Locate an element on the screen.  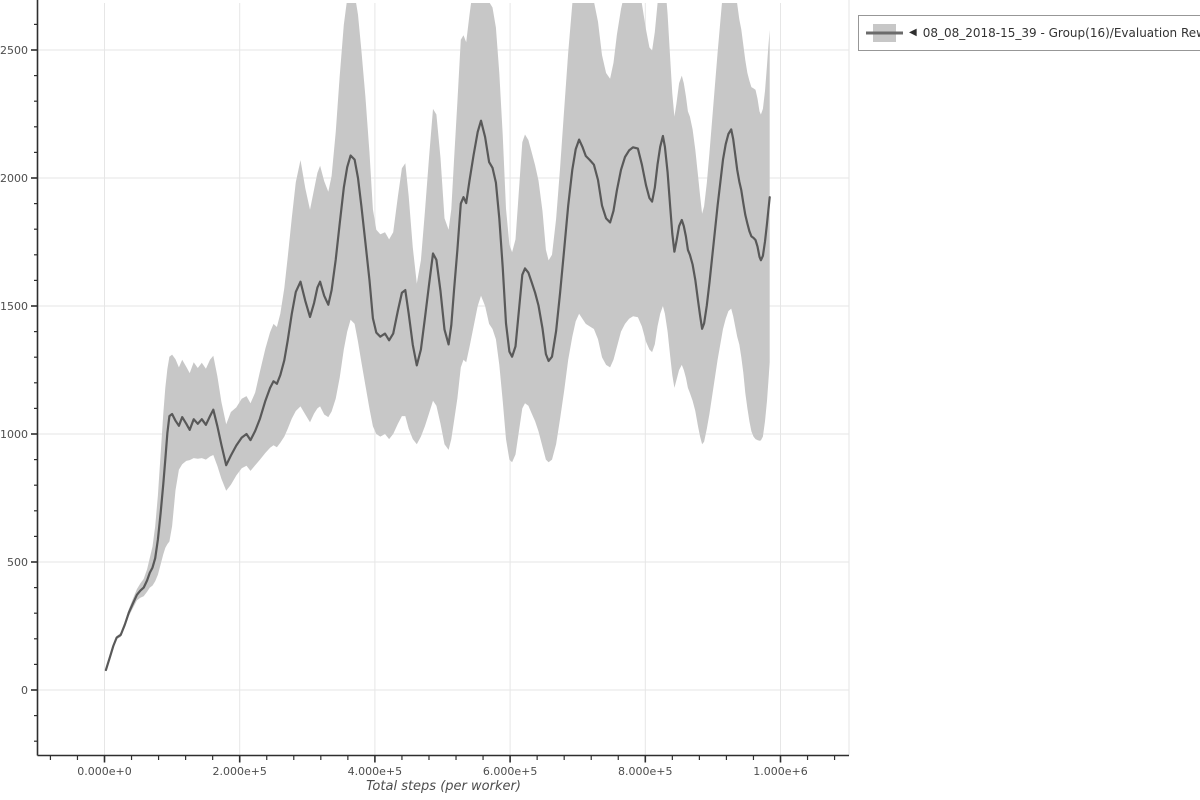
x-tick-label: 1.000e+6 is located at coordinates (780, 771).